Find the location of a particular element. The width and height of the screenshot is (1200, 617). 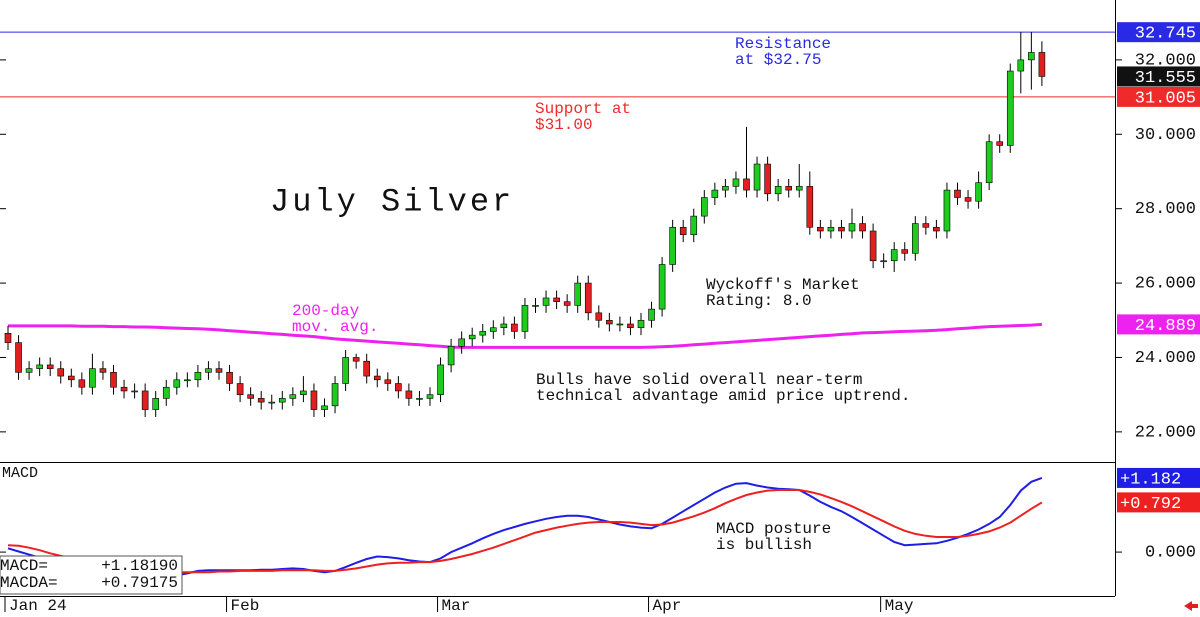

y-tick-label: 24.000 is located at coordinates (1165, 358).